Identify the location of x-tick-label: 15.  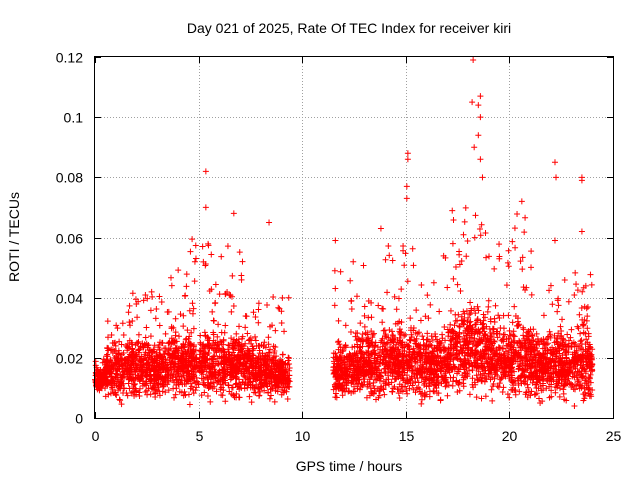
(407, 436).